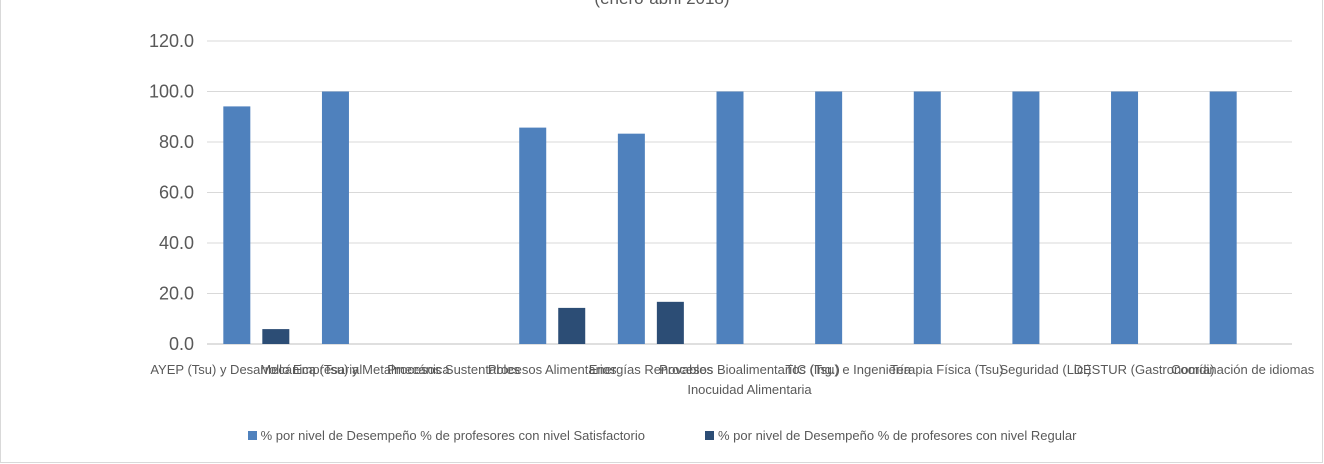 The width and height of the screenshot is (1324, 464). I want to click on legend-swatch-regular, so click(709, 435).